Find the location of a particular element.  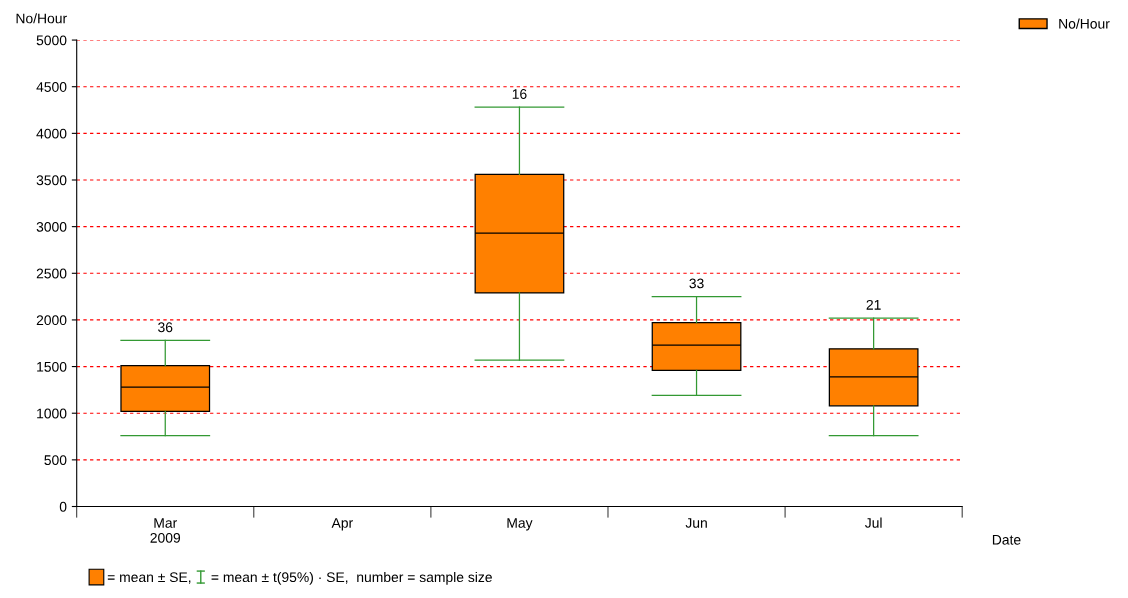

y-axis-title: No/Hour is located at coordinates (41, 18).